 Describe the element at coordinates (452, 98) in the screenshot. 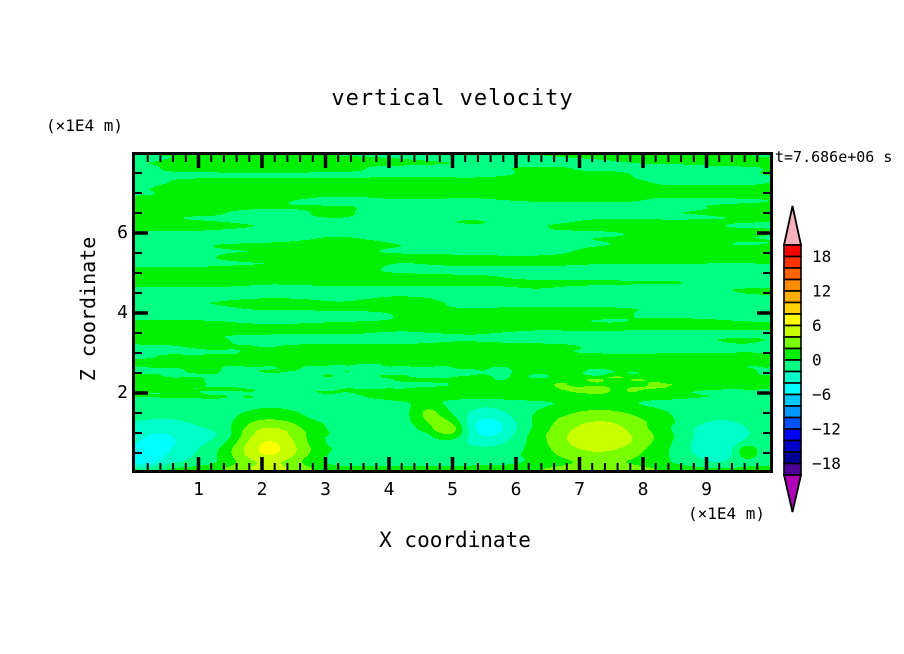

I see `chart-title: vertical velocity` at that location.